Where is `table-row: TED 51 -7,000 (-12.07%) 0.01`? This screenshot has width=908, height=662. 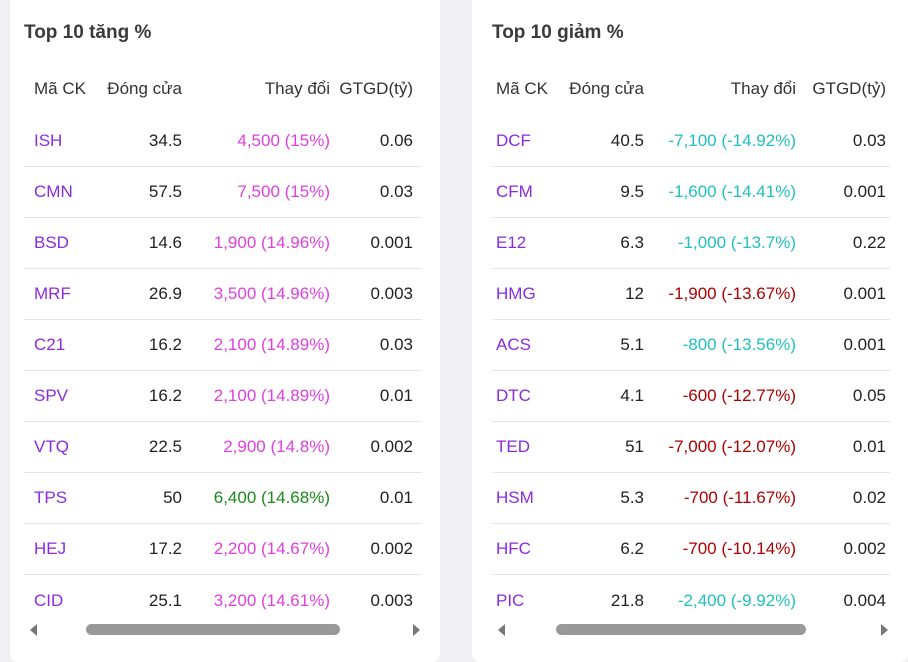
table-row: TED 51 -7,000 (-12.07%) 0.01 is located at coordinates (691, 447).